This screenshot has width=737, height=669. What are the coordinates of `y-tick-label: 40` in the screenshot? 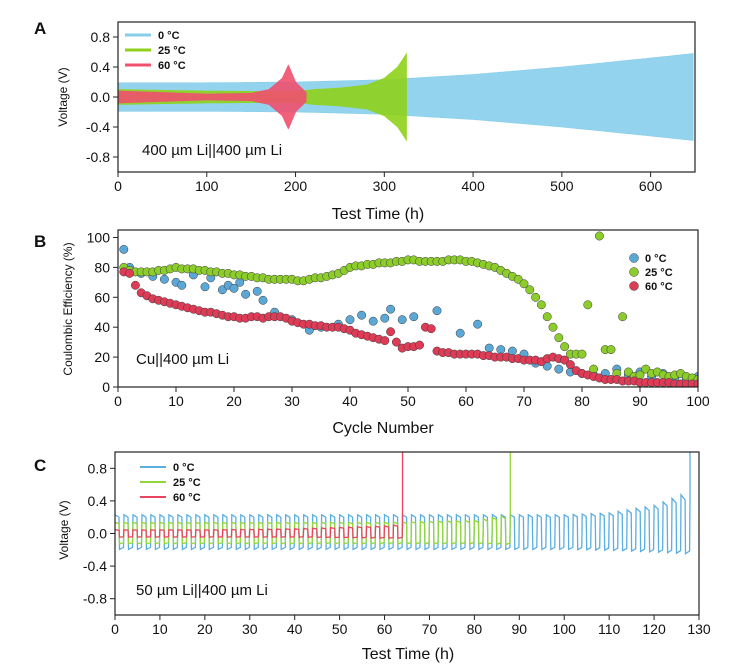 It's located at (102, 327).